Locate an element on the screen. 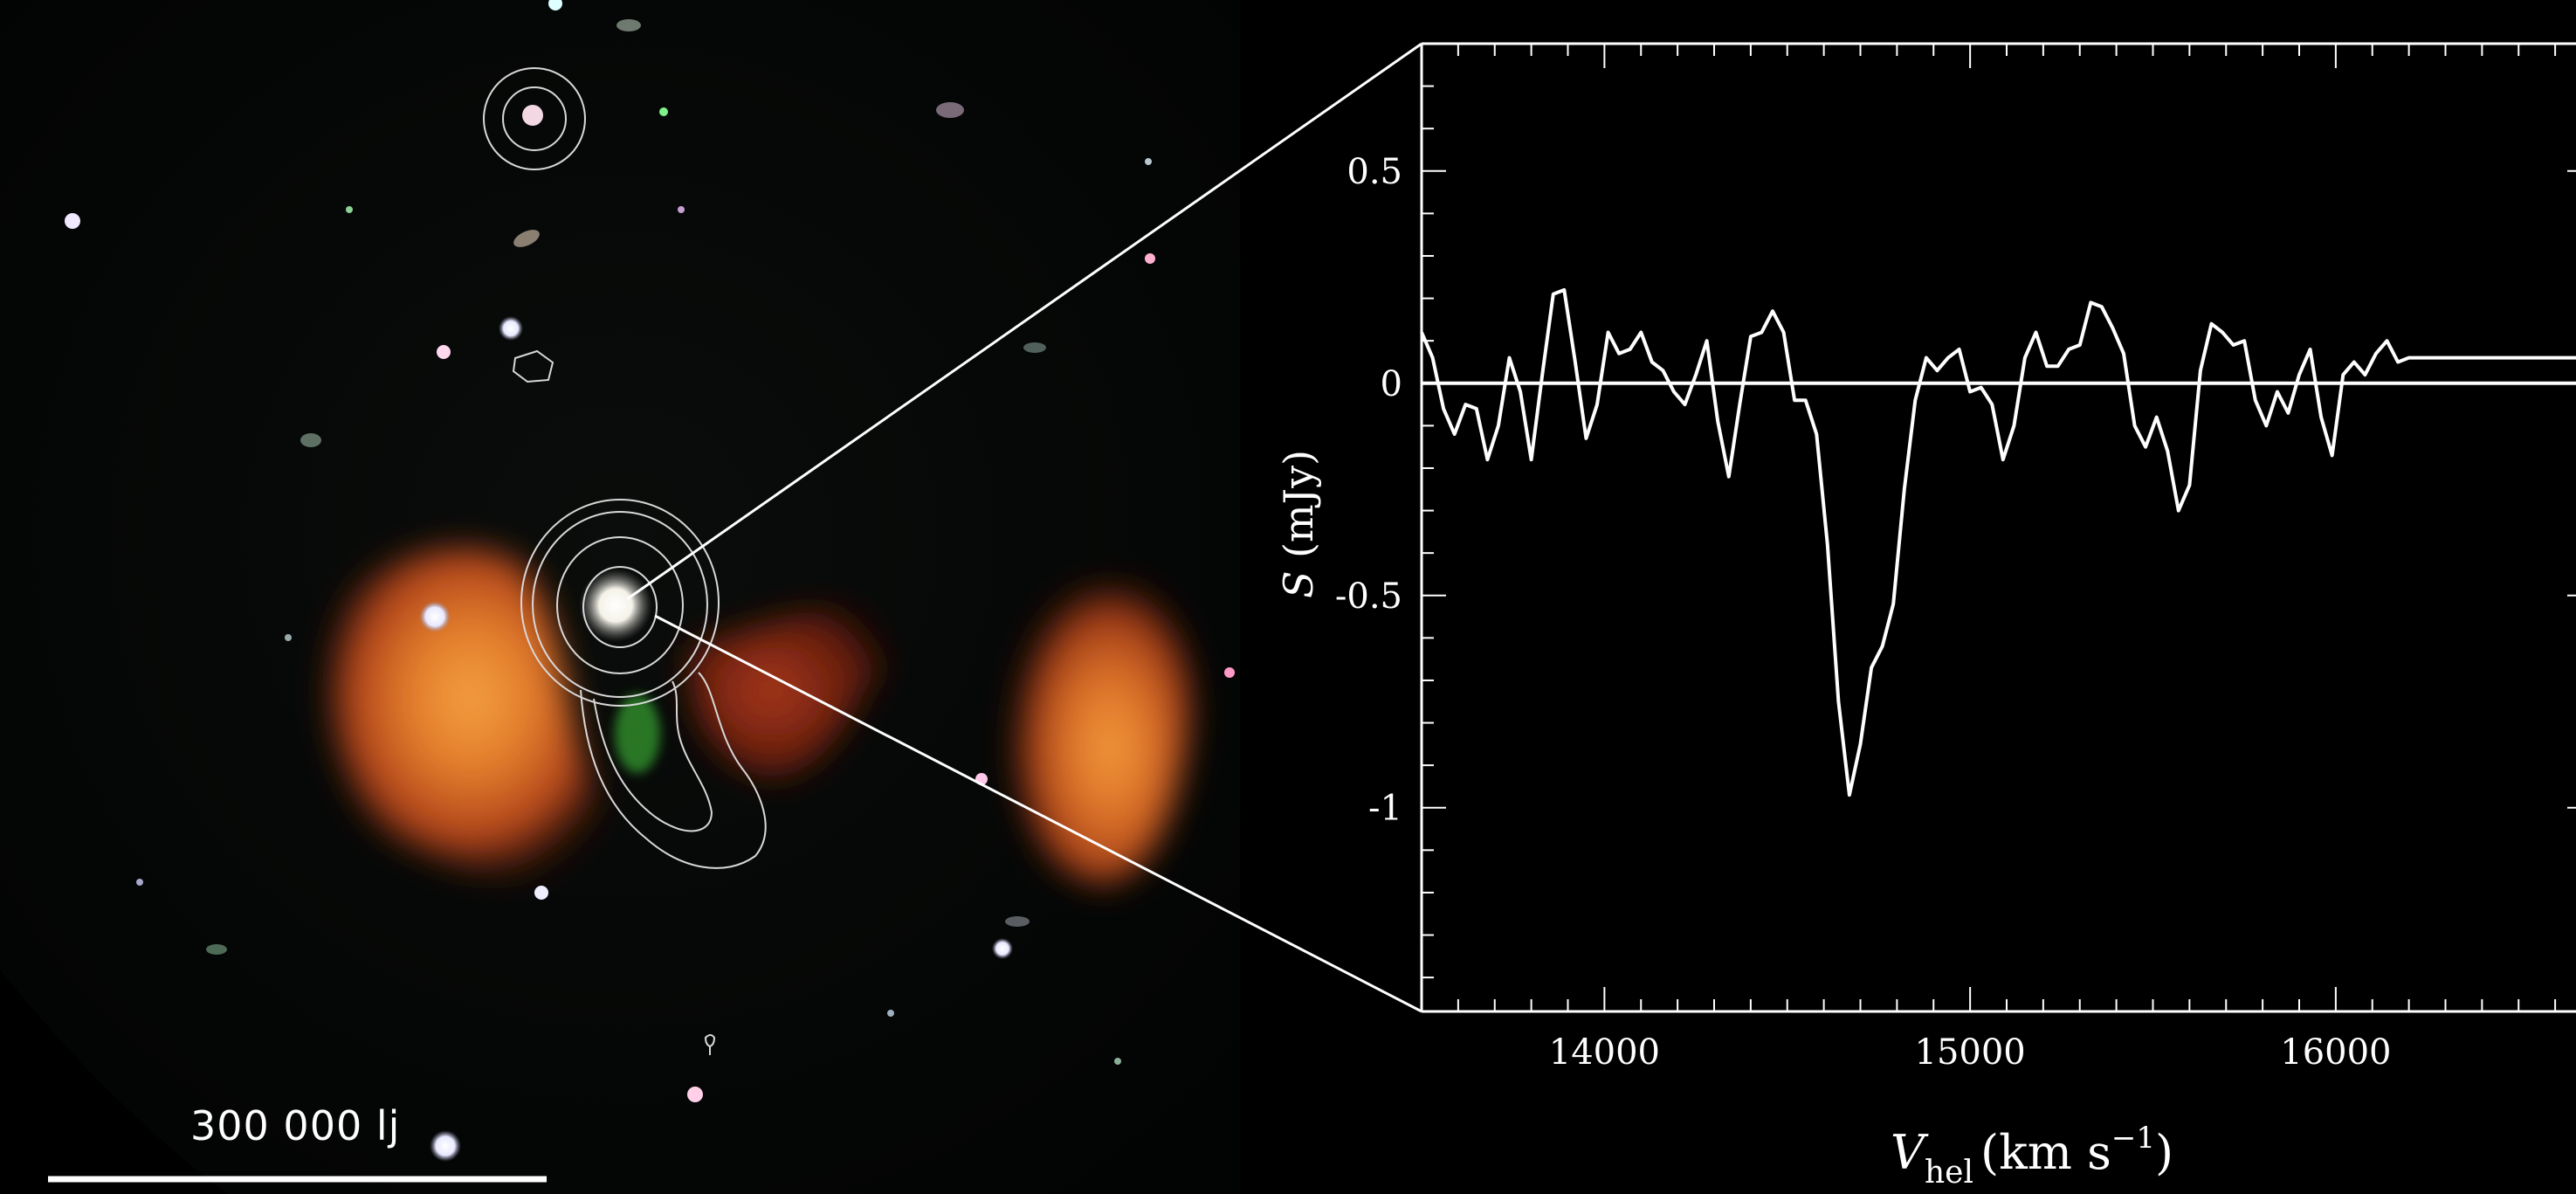 The width and height of the screenshot is (2576, 1194). green-emission-blob is located at coordinates (637, 733).